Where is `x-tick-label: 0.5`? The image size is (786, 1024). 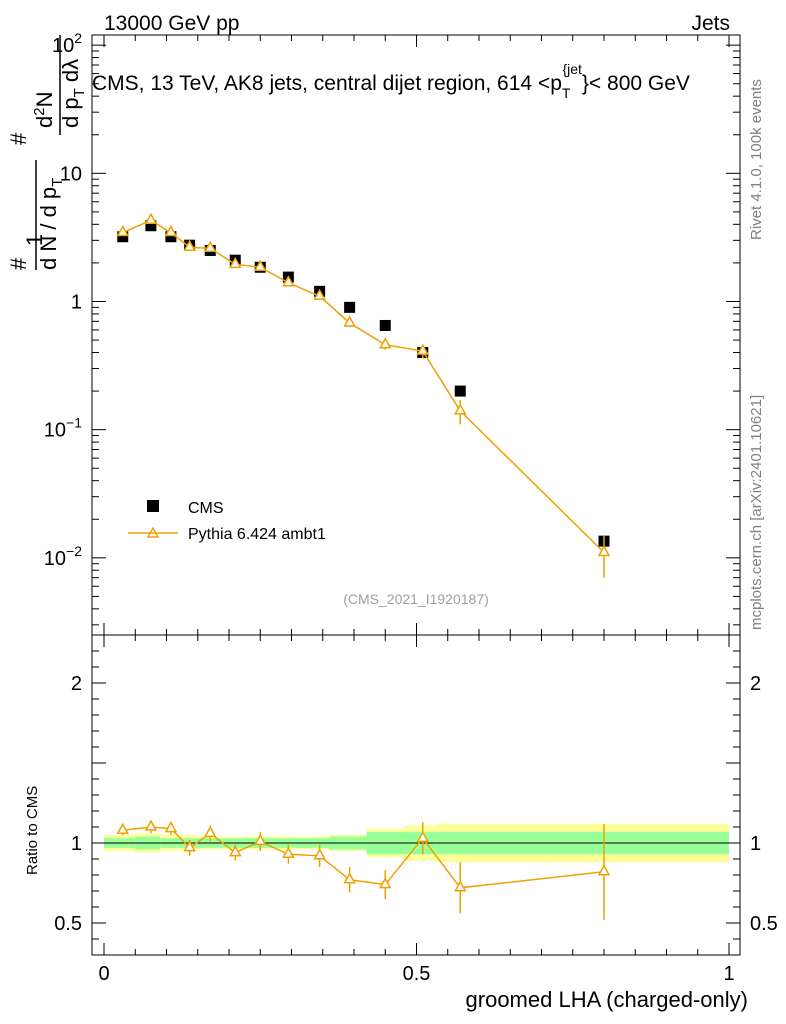
x-tick-label: 0.5 is located at coordinates (417, 974).